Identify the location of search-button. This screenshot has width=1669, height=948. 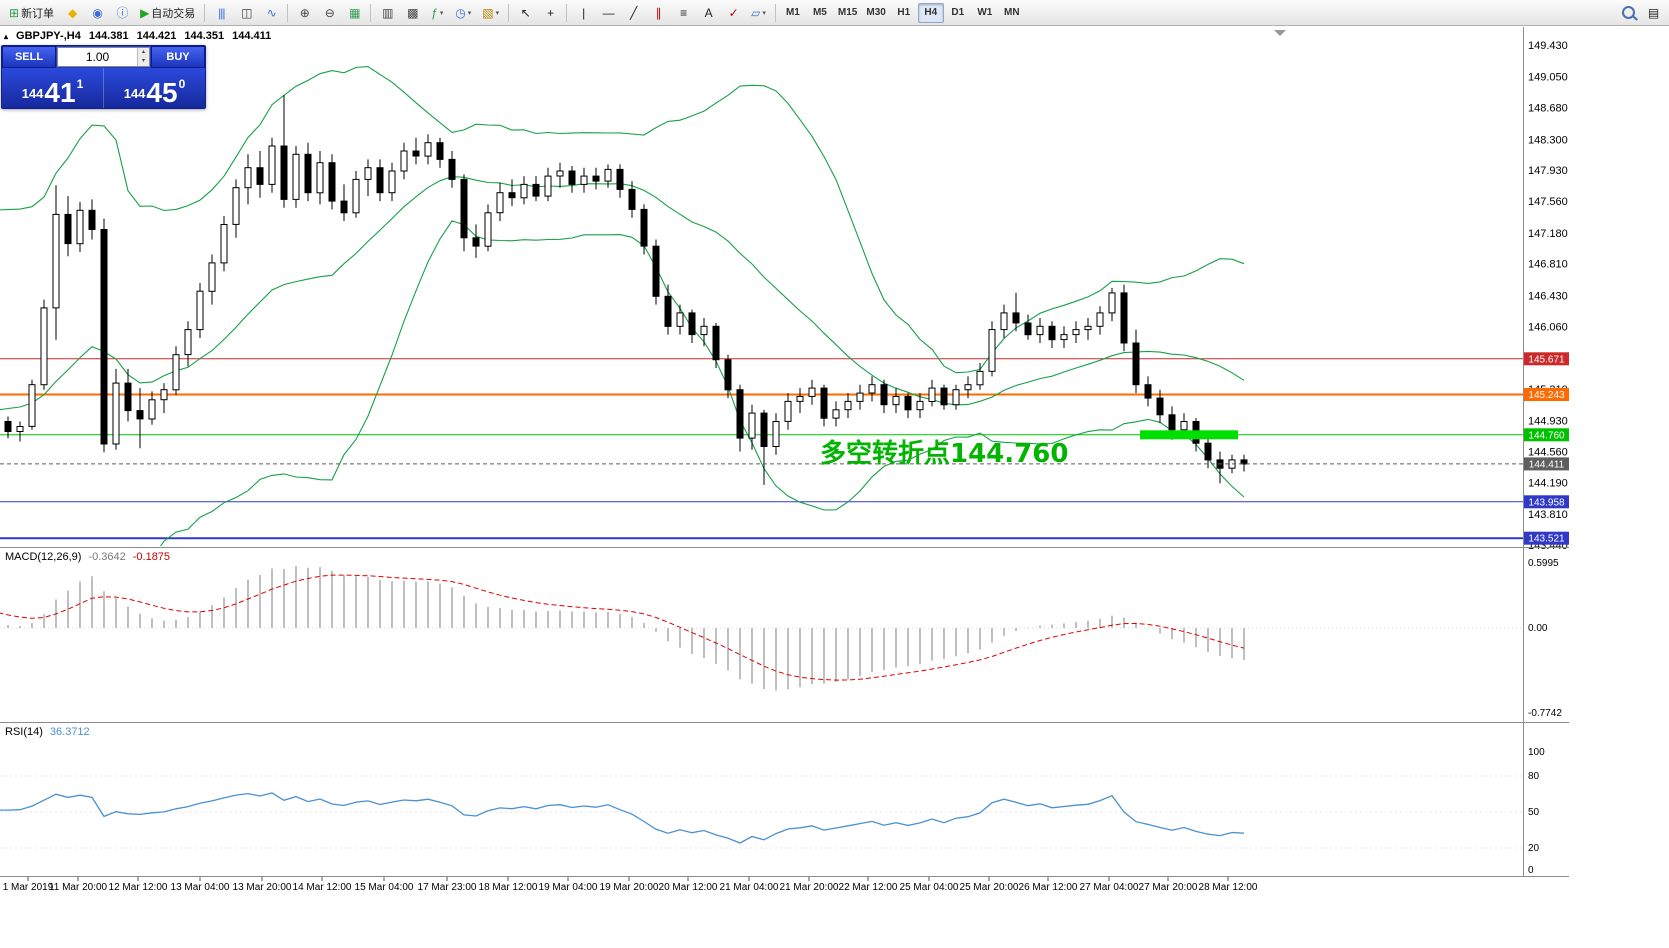
(1628, 13).